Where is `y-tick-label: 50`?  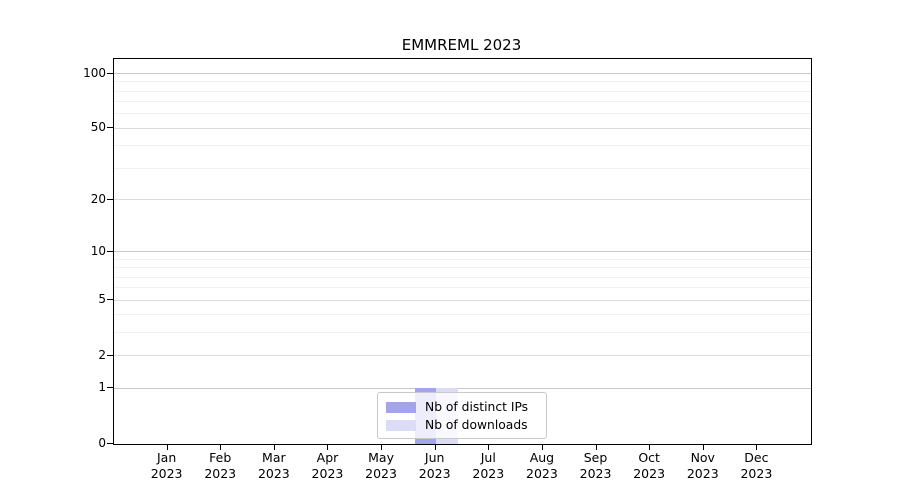 y-tick-label: 50 is located at coordinates (98, 127).